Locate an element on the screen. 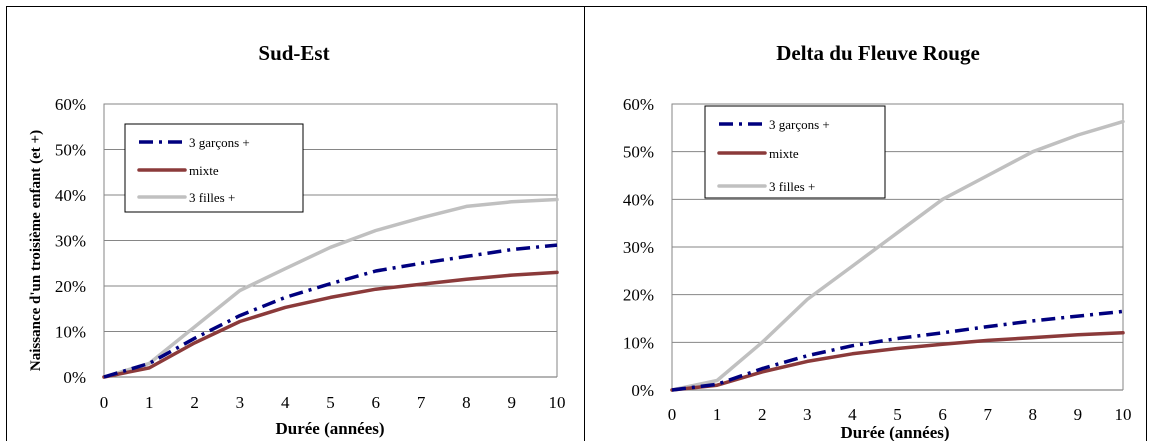 The height and width of the screenshot is (441, 1154). chart-title: Sud-Est is located at coordinates (293, 53).